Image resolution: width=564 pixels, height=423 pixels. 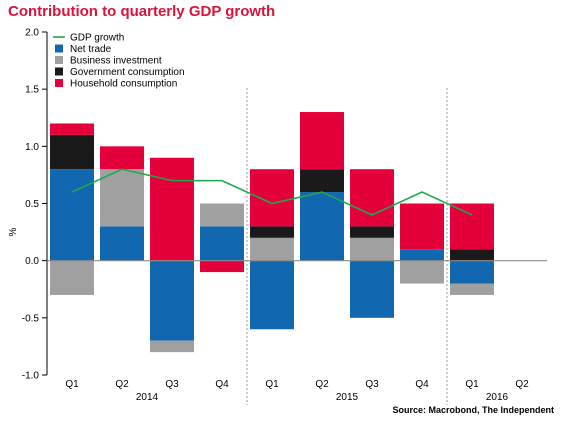 What do you see at coordinates (127, 72) in the screenshot?
I see `legend-label-government-consumption: Government consumption` at bounding box center [127, 72].